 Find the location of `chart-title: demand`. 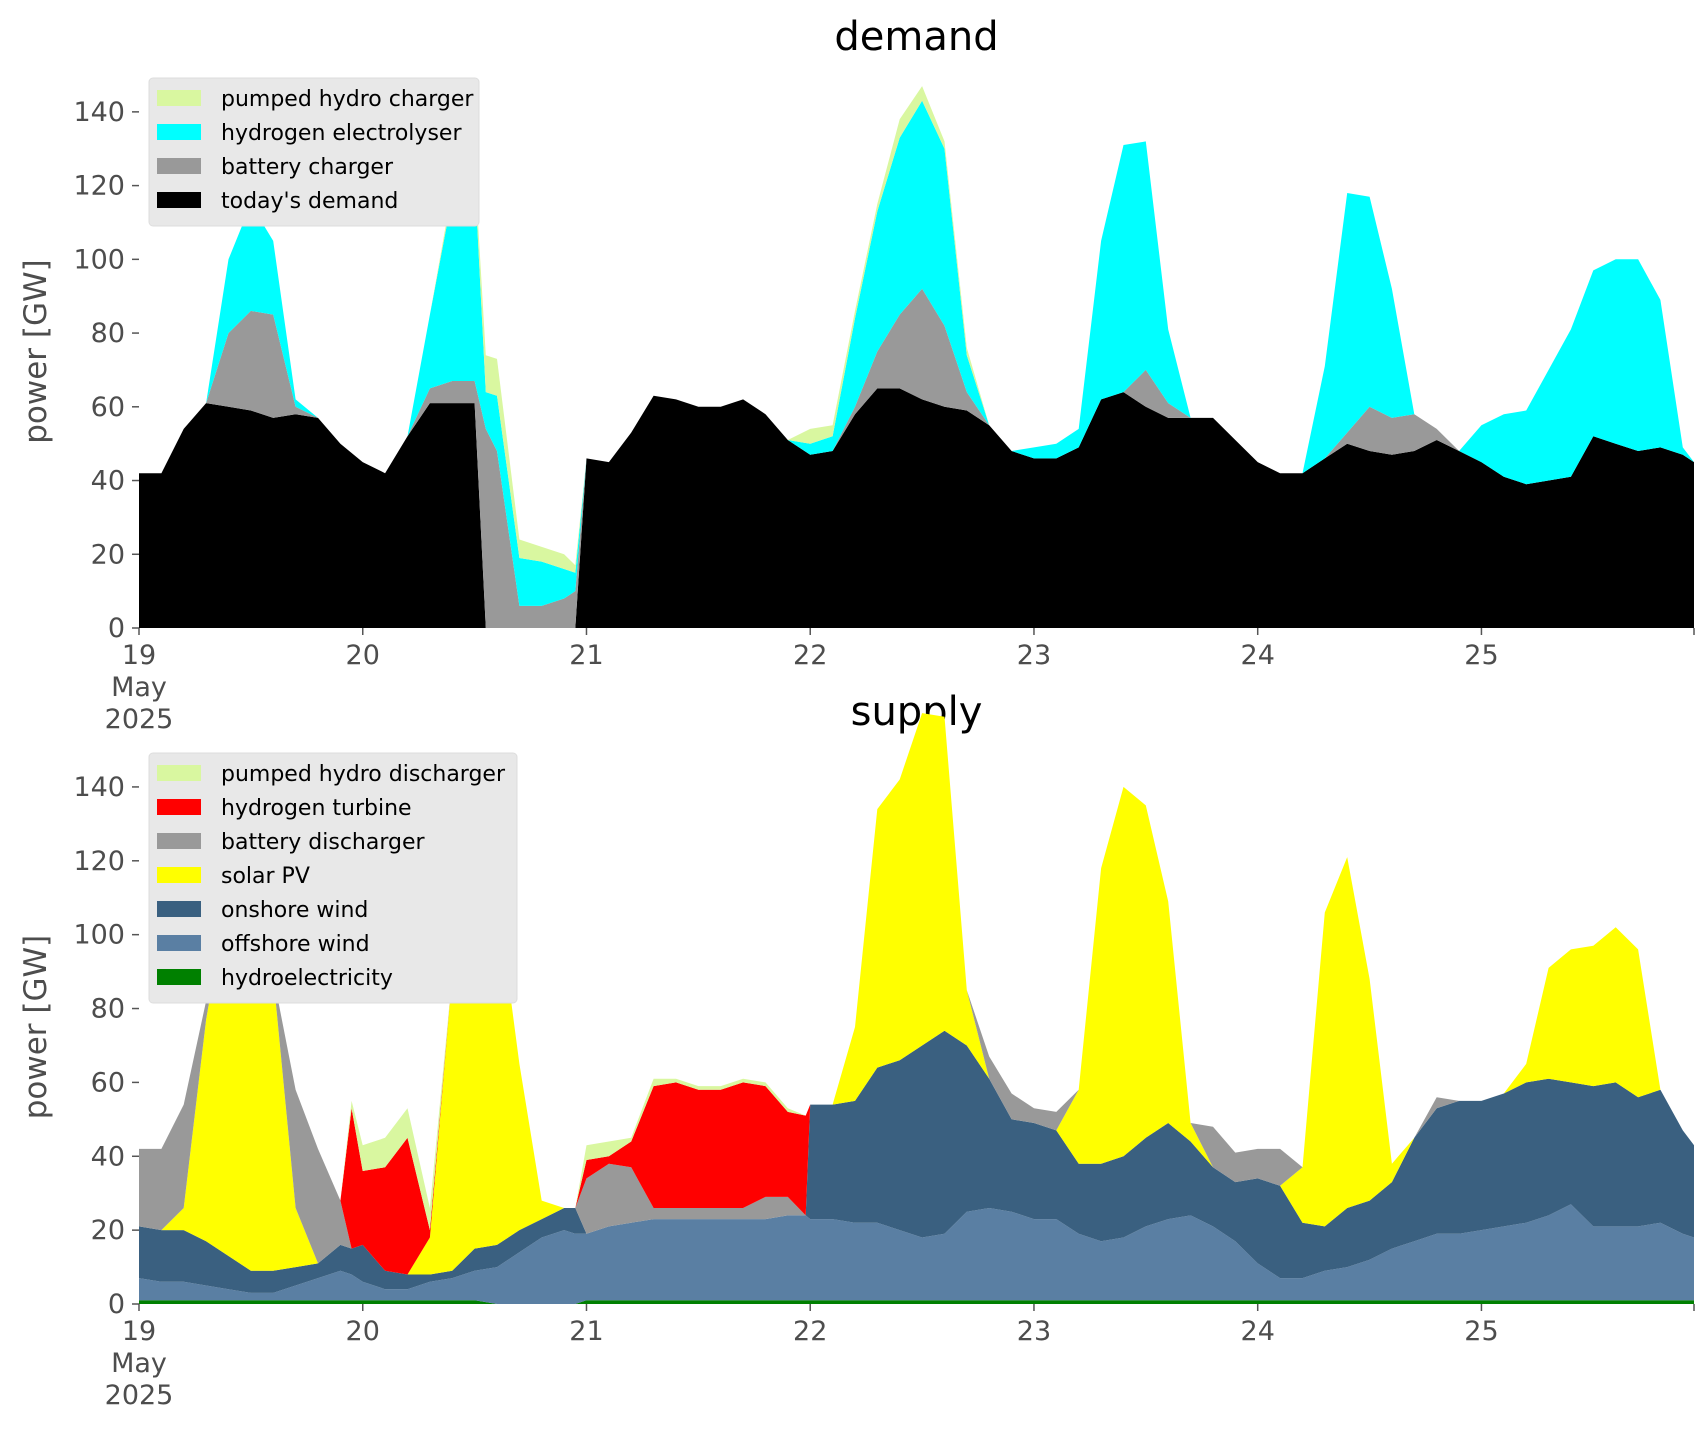

chart-title: demand is located at coordinates (916, 37).